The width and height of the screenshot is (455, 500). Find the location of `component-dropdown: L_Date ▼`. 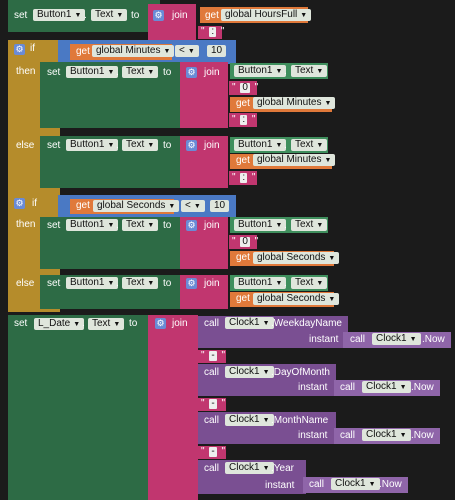

component-dropdown: L_Date ▼ is located at coordinates (59, 324).